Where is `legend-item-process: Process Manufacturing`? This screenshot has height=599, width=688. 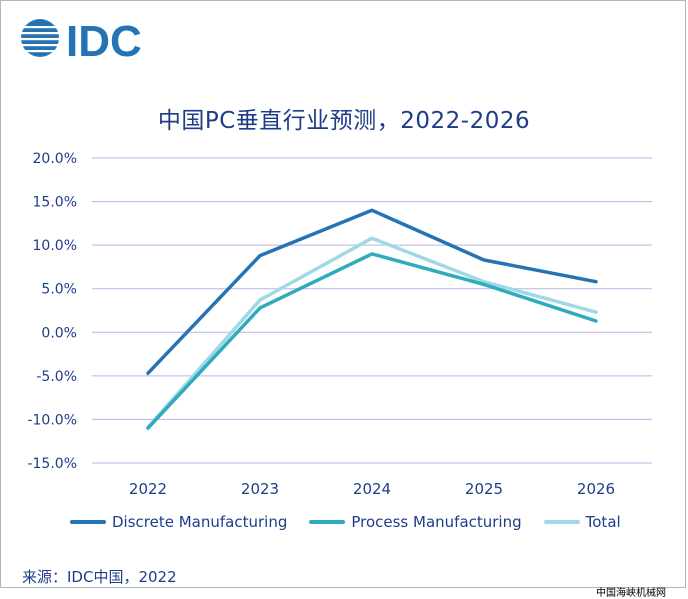 legend-item-process: Process Manufacturing is located at coordinates (415, 522).